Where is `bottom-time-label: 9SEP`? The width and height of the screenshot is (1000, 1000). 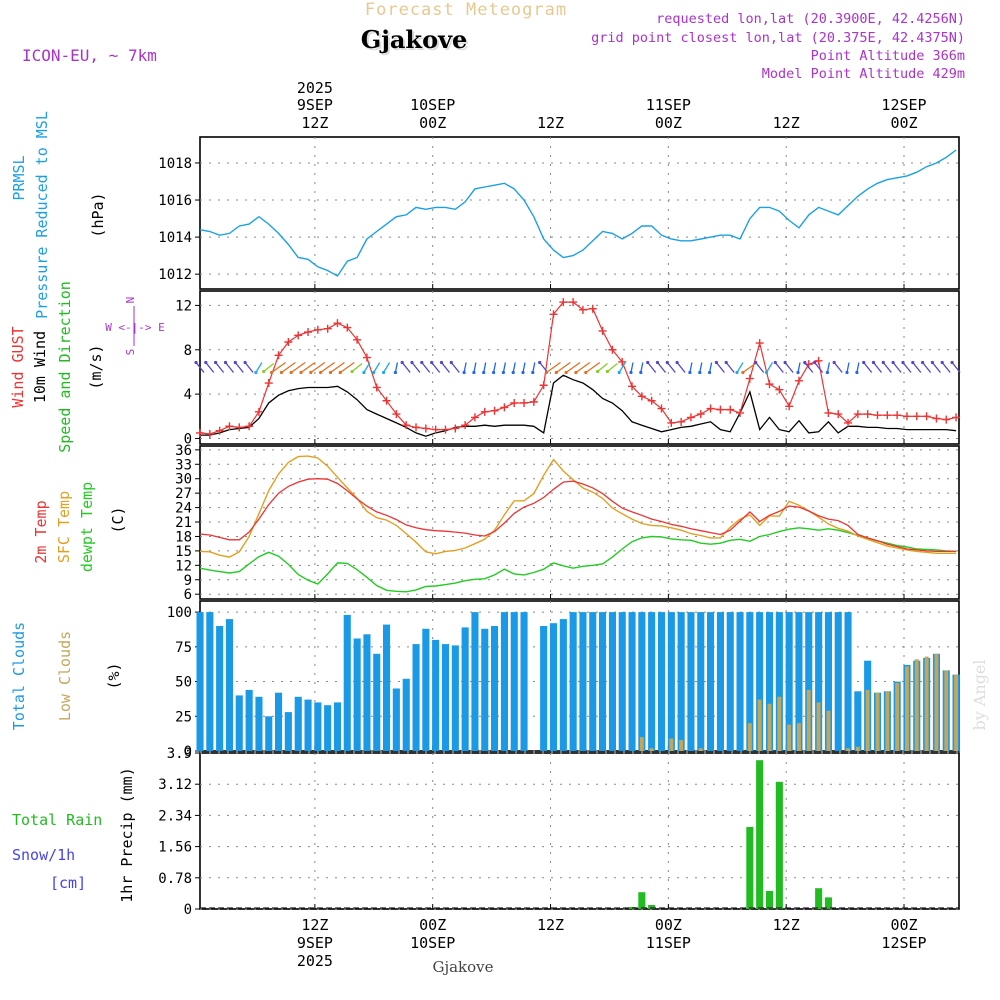 bottom-time-label: 9SEP is located at coordinates (315, 943).